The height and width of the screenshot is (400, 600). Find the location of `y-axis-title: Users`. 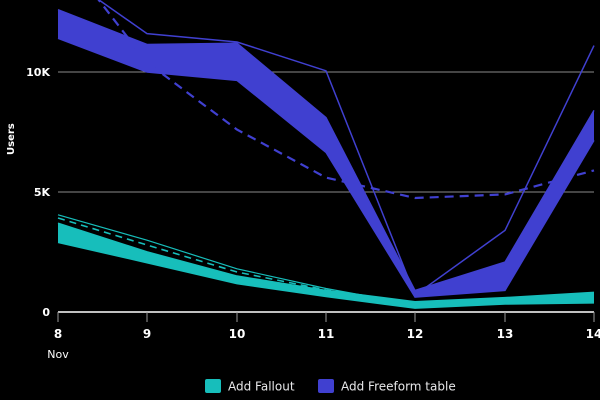

y-axis-title: Users is located at coordinates (11, 139).